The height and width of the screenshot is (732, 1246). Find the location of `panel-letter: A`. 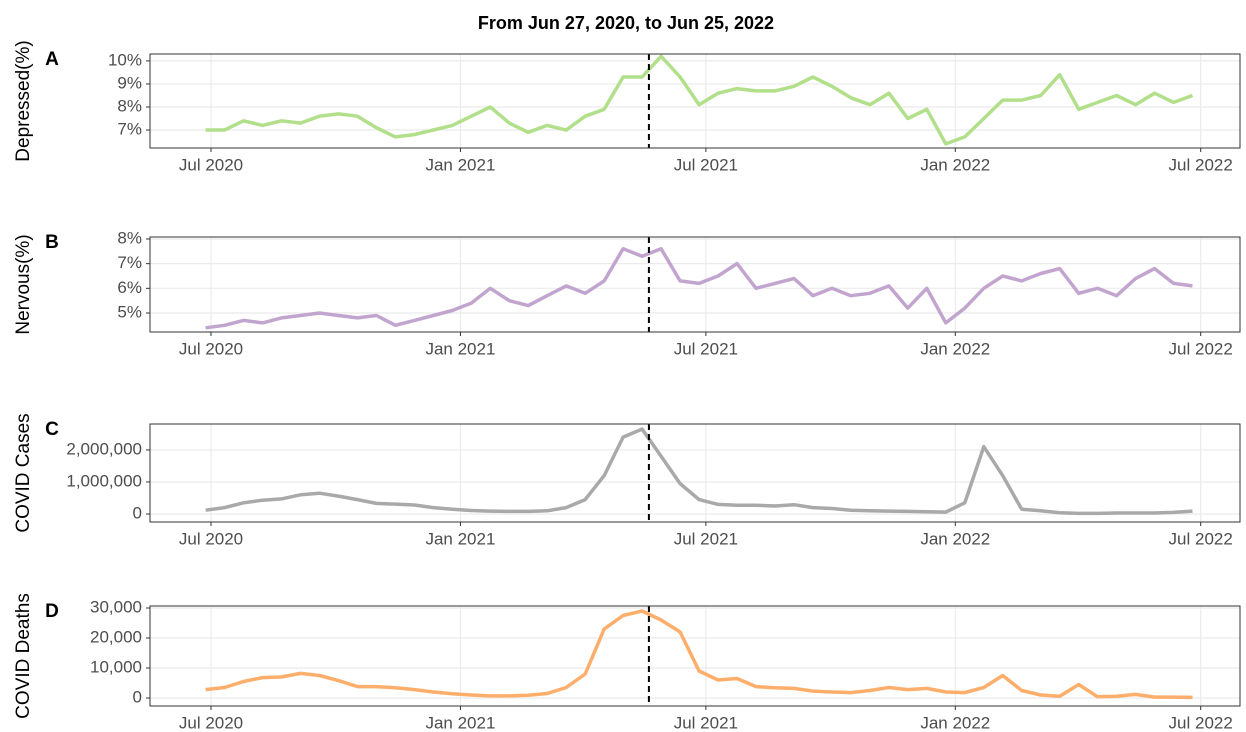

panel-letter: A is located at coordinates (52, 59).